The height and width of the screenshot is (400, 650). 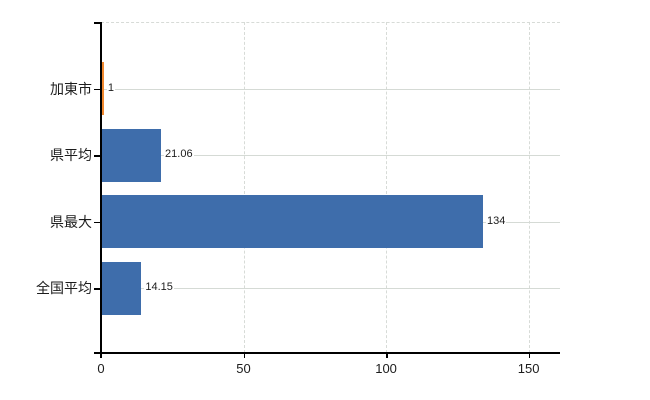 What do you see at coordinates (528, 368) in the screenshot?
I see `x-tick-label: 150` at bounding box center [528, 368].